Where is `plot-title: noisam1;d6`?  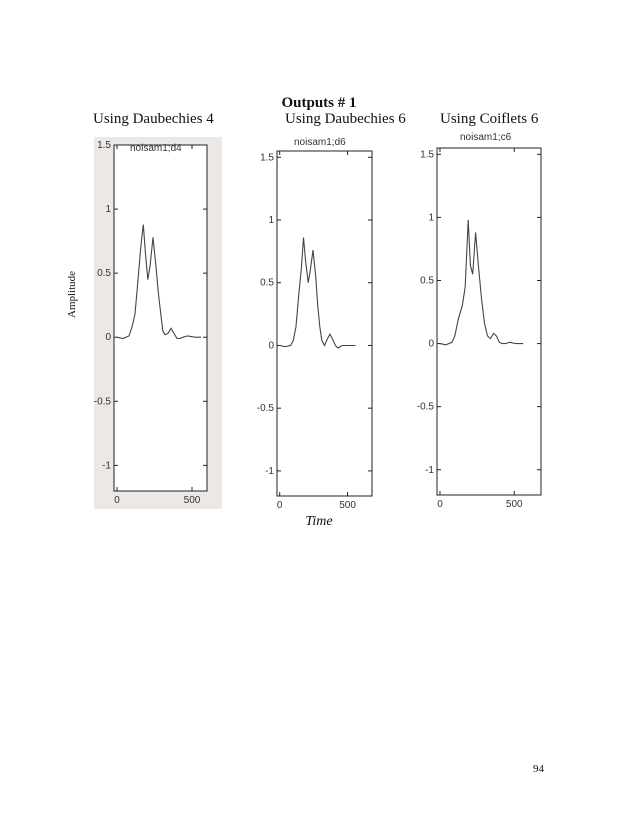 plot-title: noisam1;d6 is located at coordinates (320, 142).